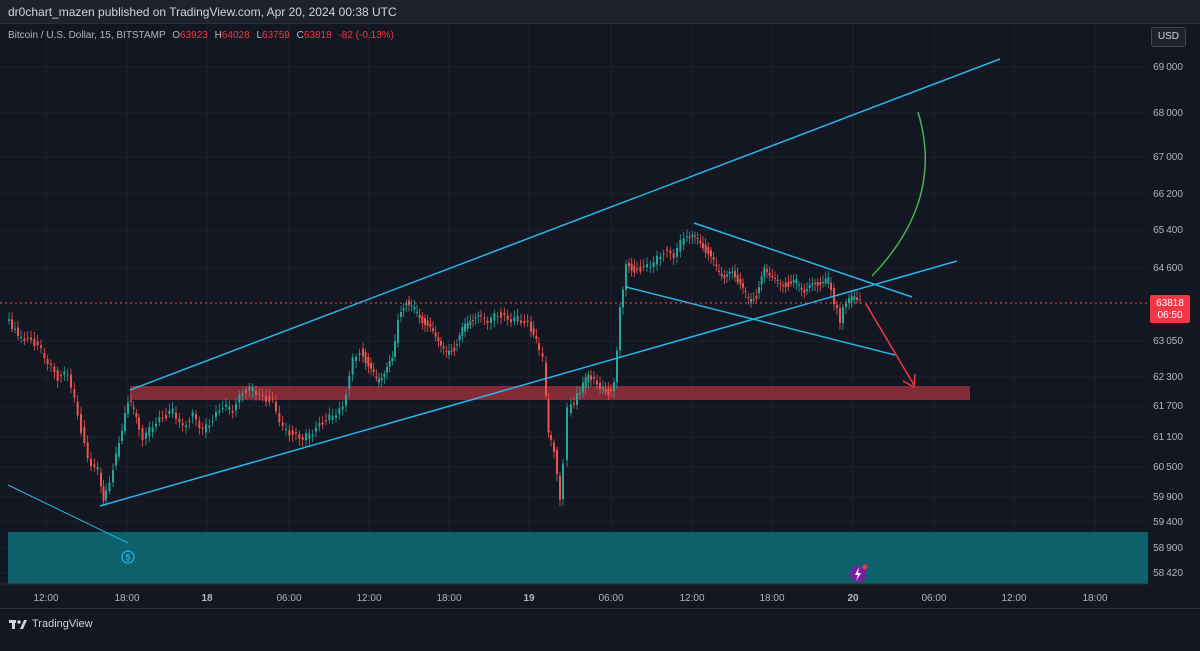  Describe the element at coordinates (1168, 377) in the screenshot. I see `price-tick-label: 62 300` at that location.